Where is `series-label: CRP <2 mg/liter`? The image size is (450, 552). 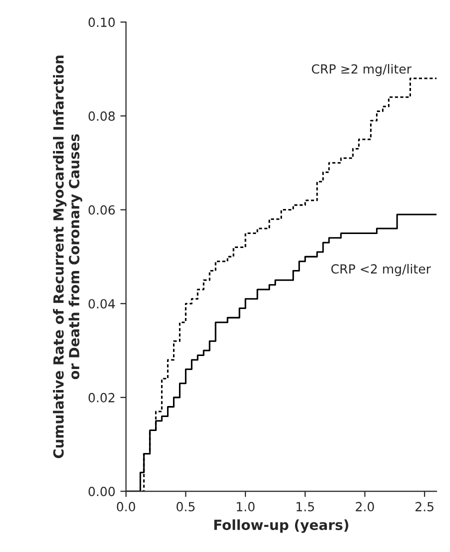
series-label: CRP <2 mg/liter is located at coordinates (381, 270).